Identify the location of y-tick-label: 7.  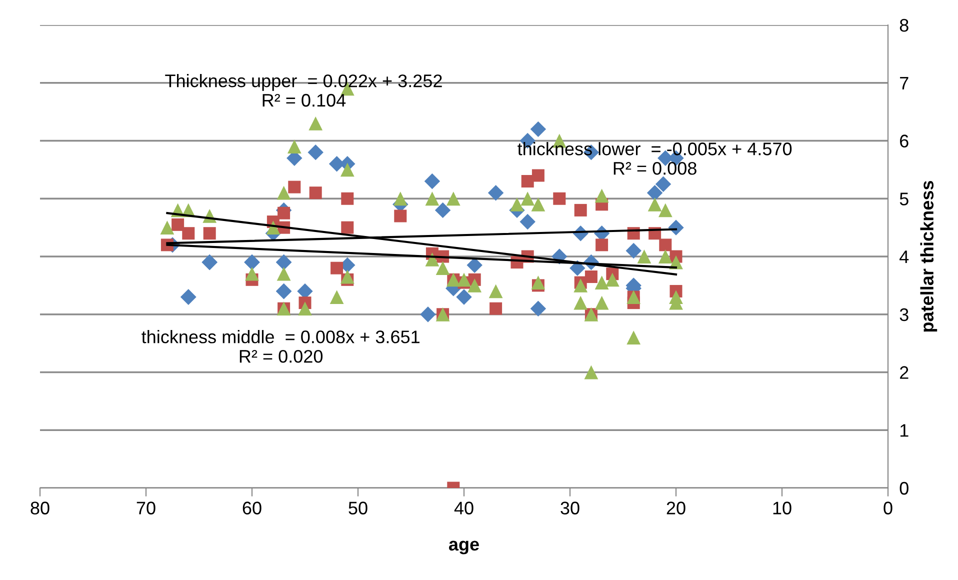
(904, 83).